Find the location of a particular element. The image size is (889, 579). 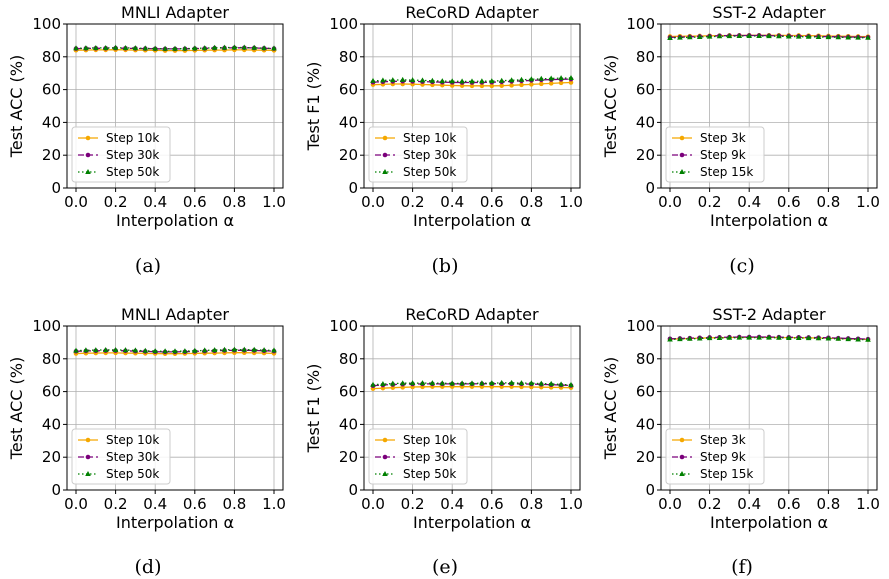

x-axis-label: Interpolation α is located at coordinates (769, 220).